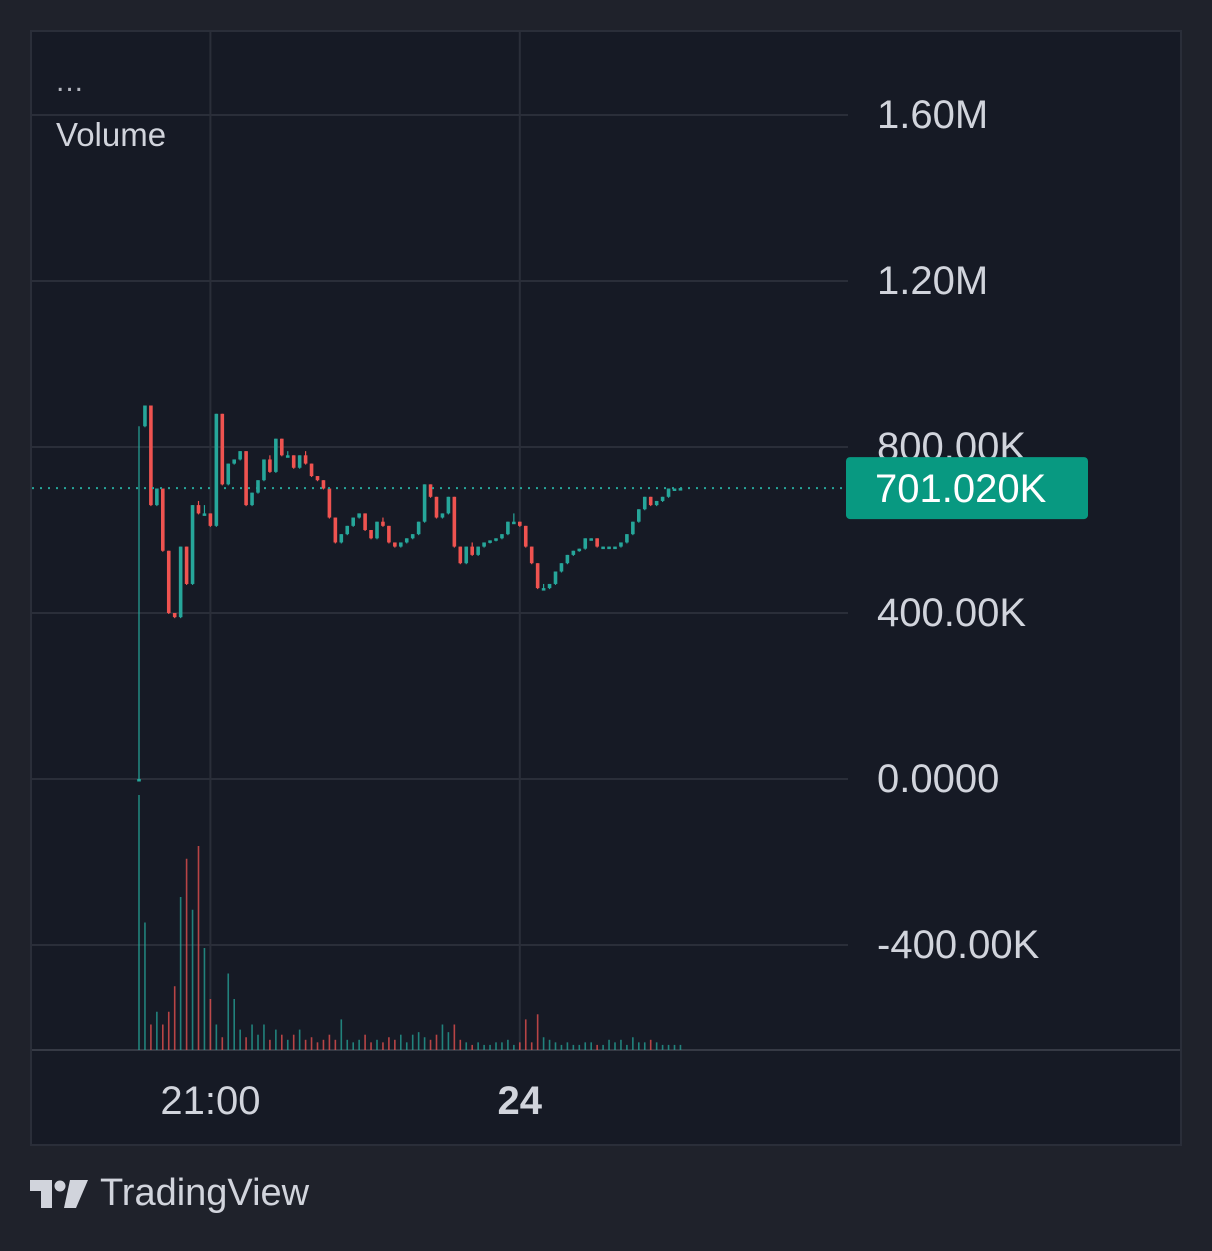 The width and height of the screenshot is (1212, 1251). I want to click on price-axis-tick-label: 1.60M, so click(932, 115).